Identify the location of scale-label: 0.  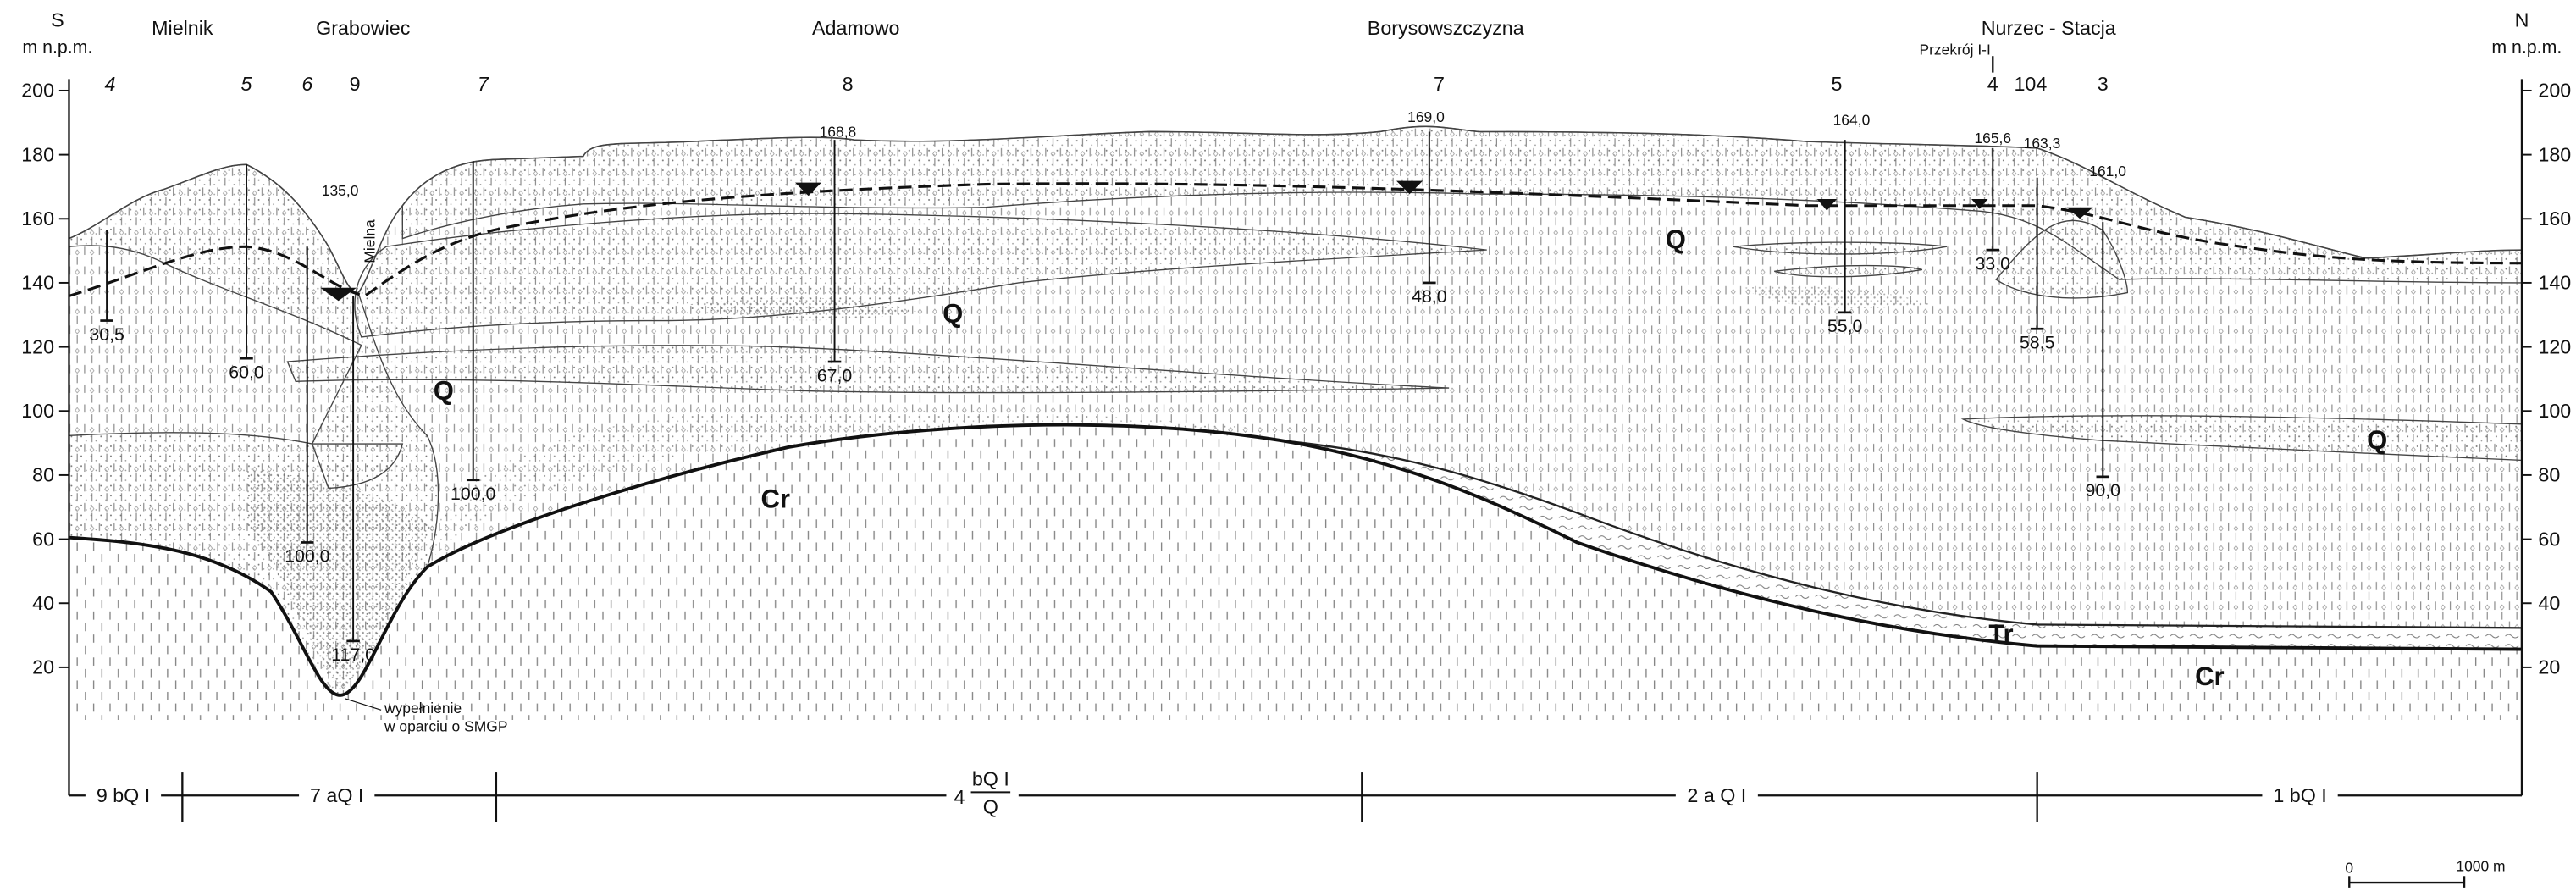
(2349, 867).